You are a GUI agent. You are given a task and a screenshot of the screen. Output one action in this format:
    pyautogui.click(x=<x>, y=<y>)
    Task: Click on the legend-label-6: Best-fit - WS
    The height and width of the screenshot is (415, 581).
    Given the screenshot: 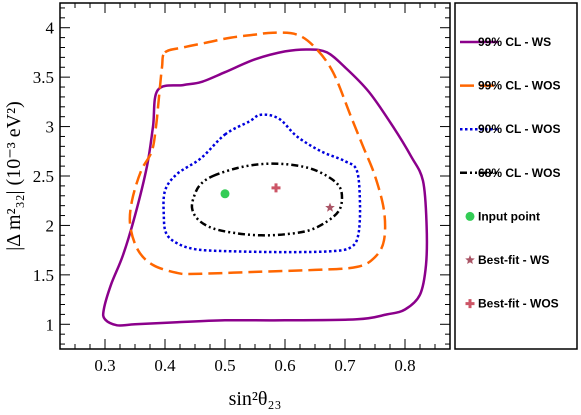 What is the action you would take?
    pyautogui.click(x=513, y=260)
    